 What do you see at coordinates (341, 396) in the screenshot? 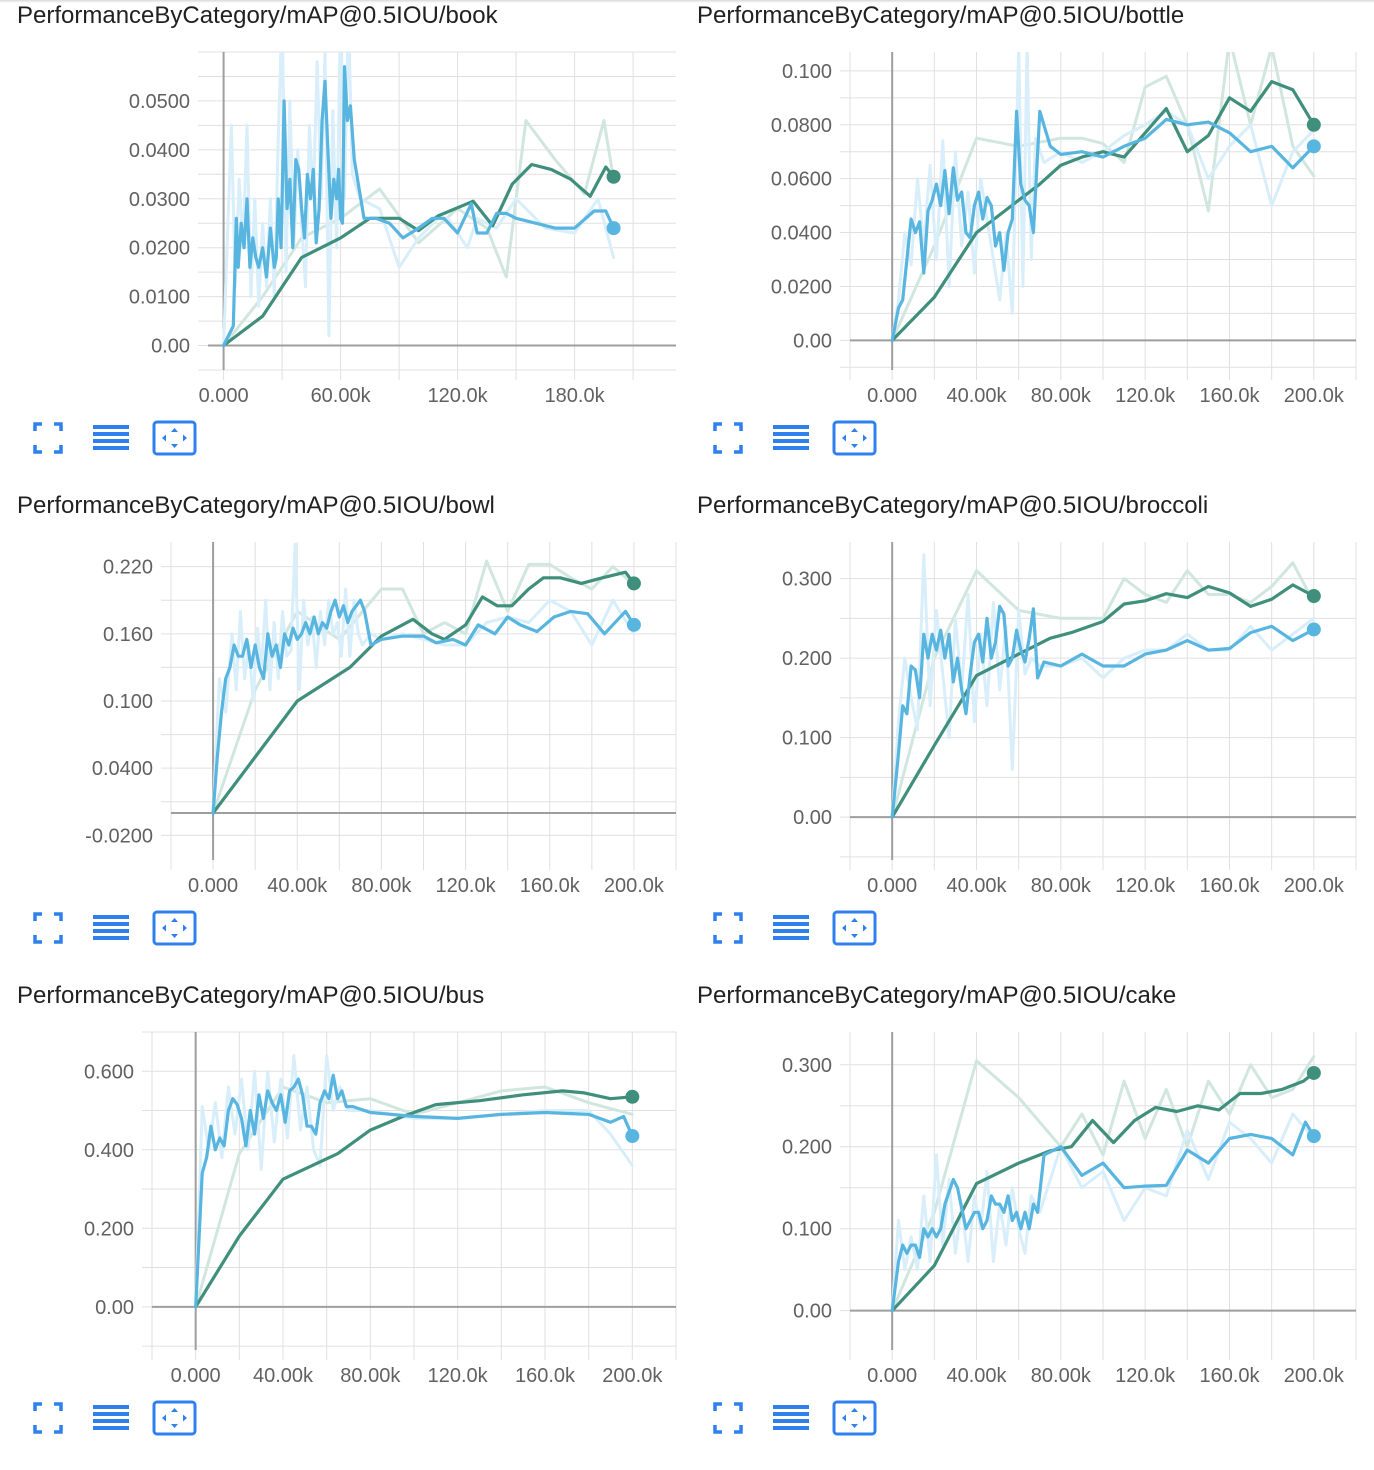
I see `x-tick-label: 60.00k` at bounding box center [341, 396].